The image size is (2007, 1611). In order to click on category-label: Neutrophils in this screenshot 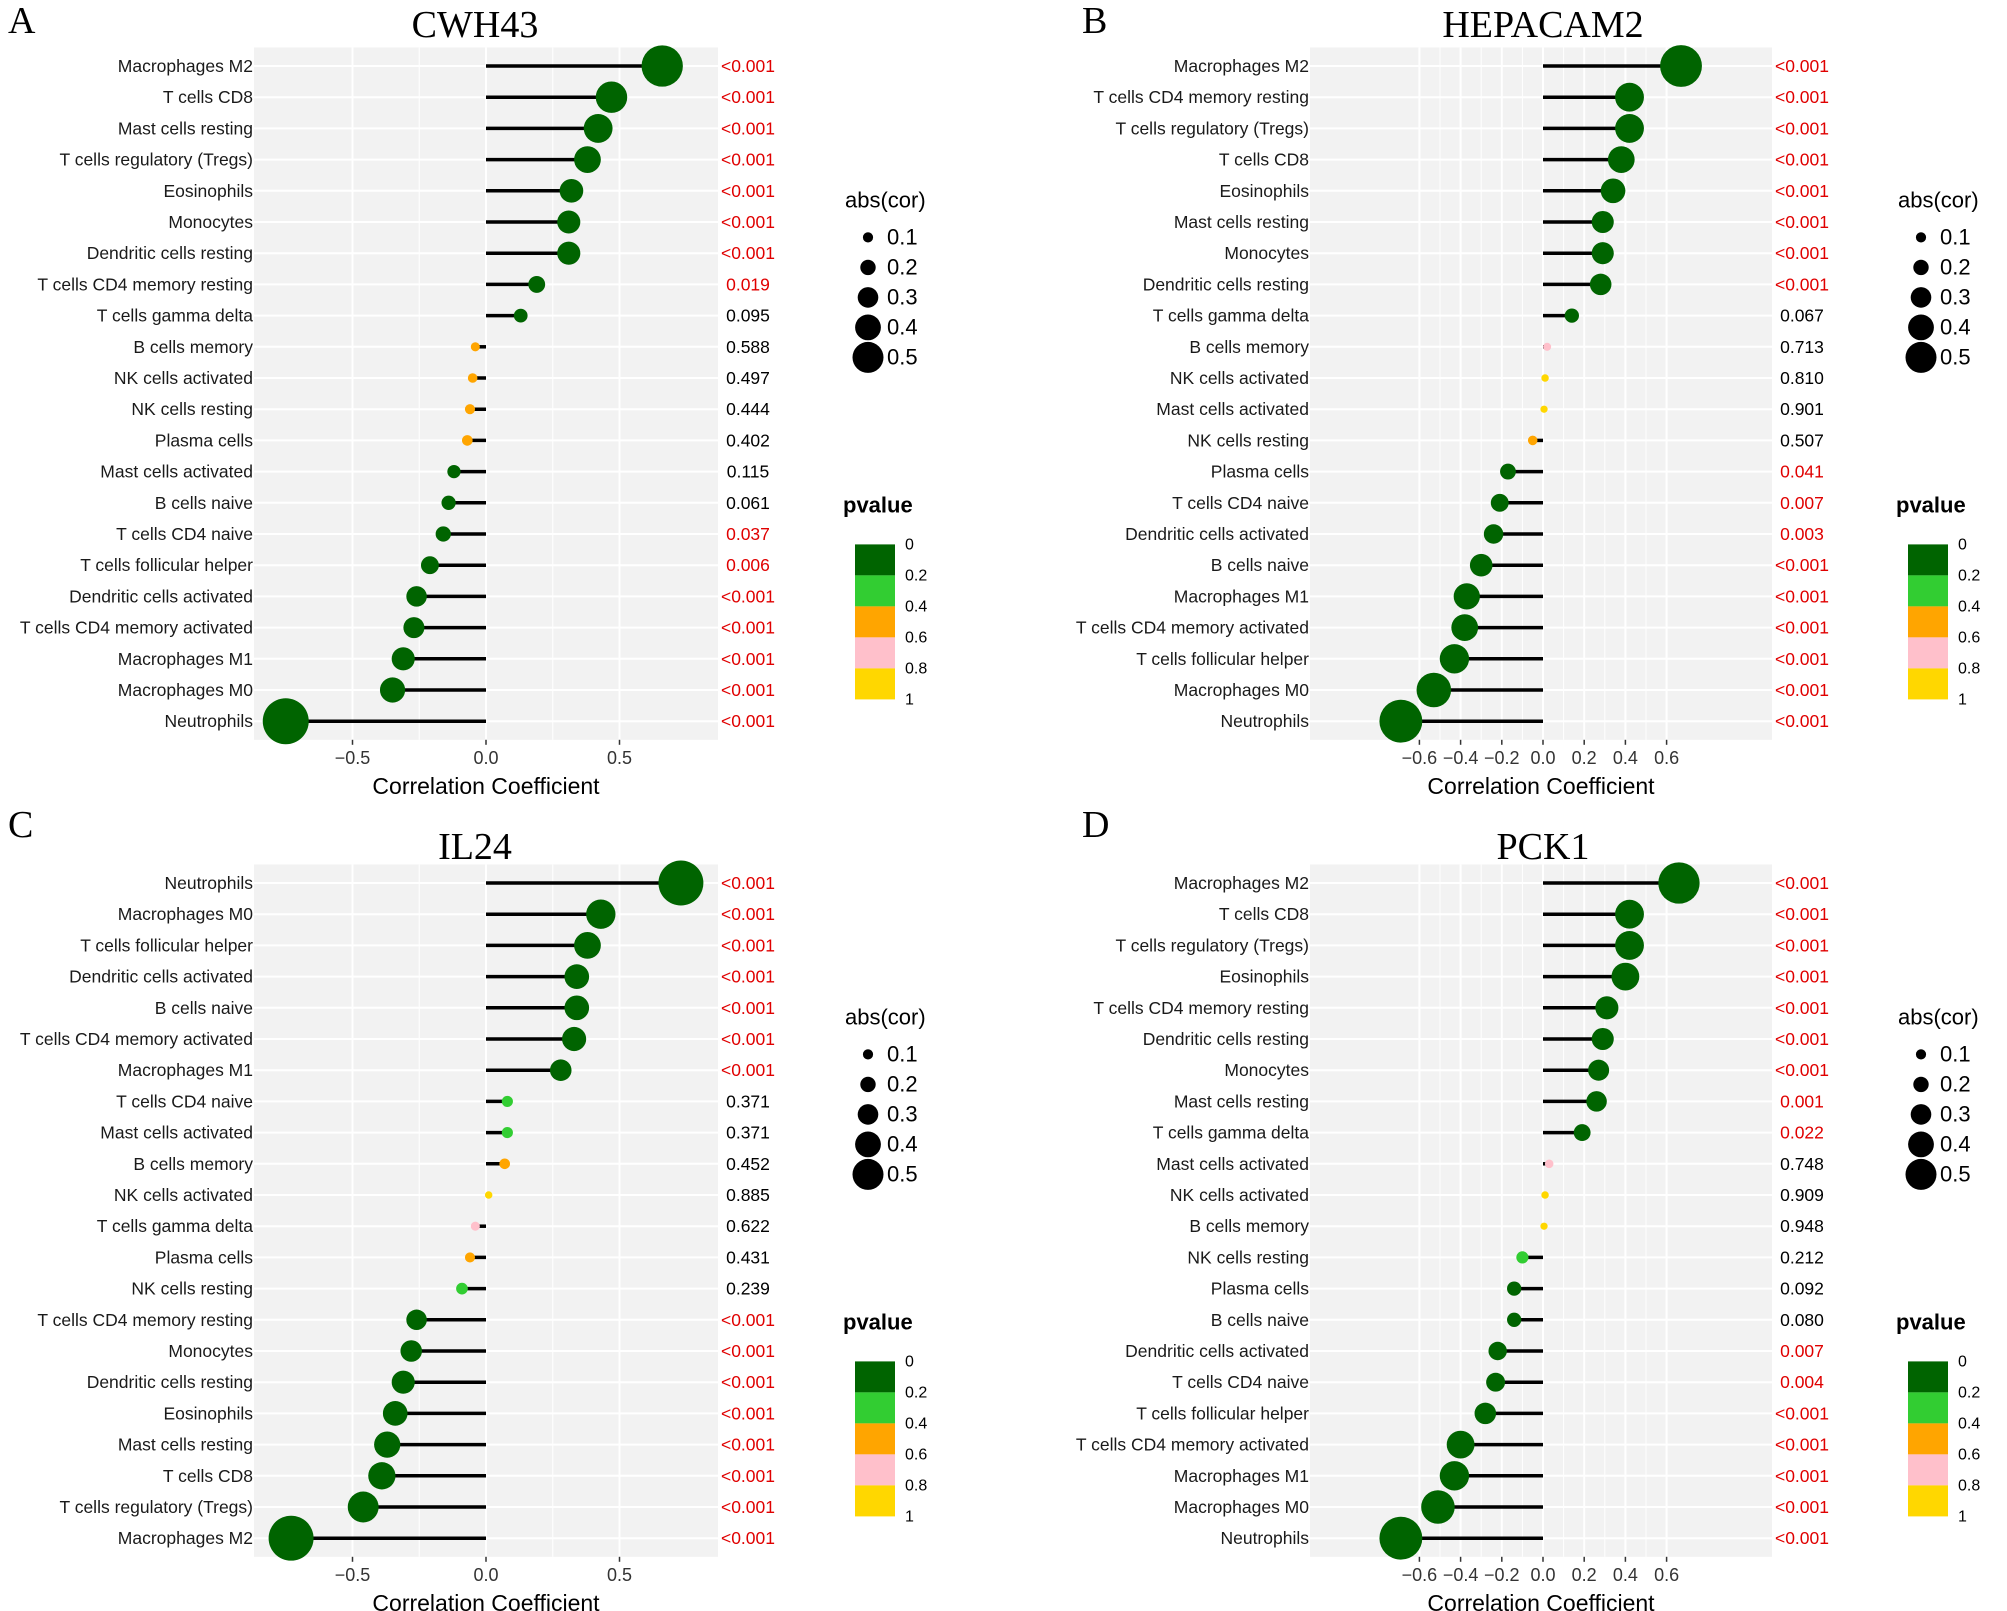, I will do `click(208, 883)`.